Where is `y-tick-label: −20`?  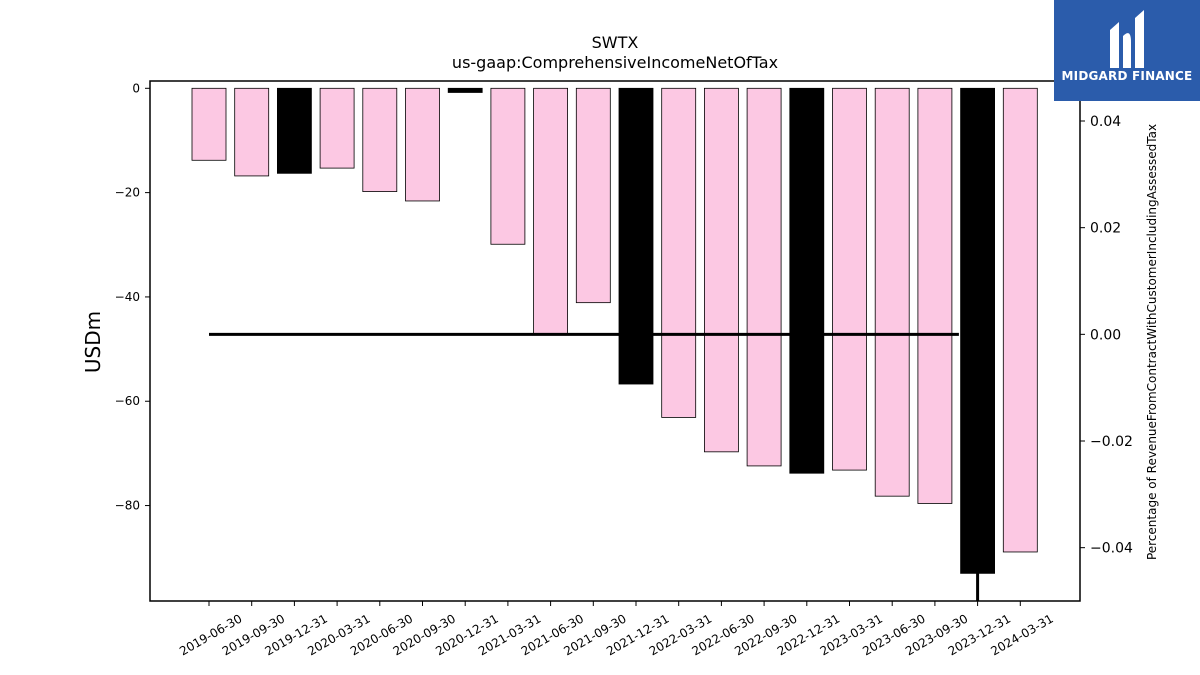 y-tick-label: −20 is located at coordinates (127, 193).